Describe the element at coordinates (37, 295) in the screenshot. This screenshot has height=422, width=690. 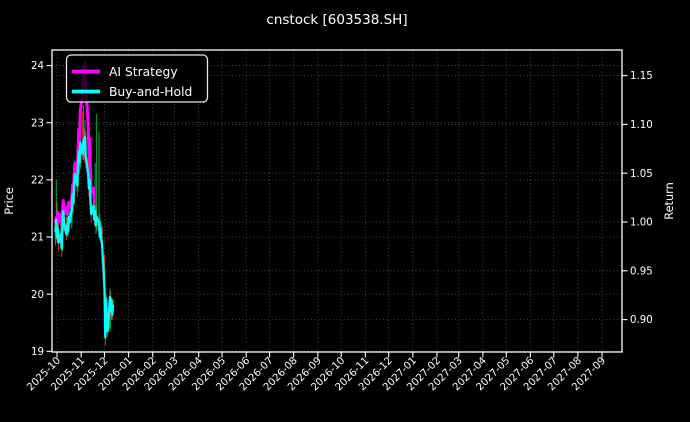
I see `price-tick-label: 20` at that location.